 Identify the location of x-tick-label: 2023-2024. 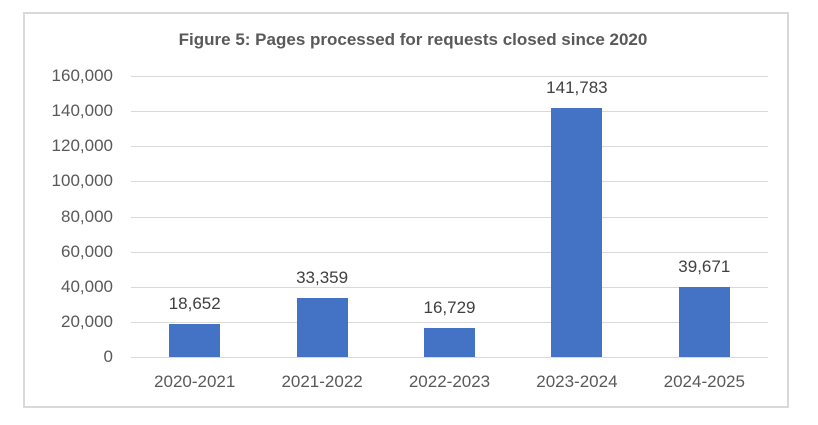
(577, 381).